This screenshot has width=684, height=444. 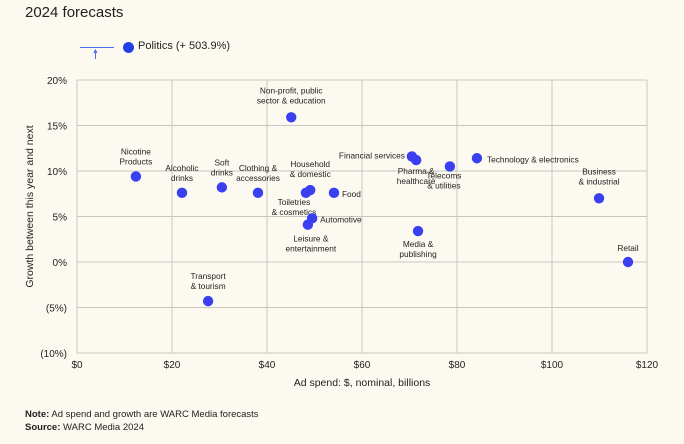 I want to click on source-text: WARC Media 2024, so click(x=102, y=427).